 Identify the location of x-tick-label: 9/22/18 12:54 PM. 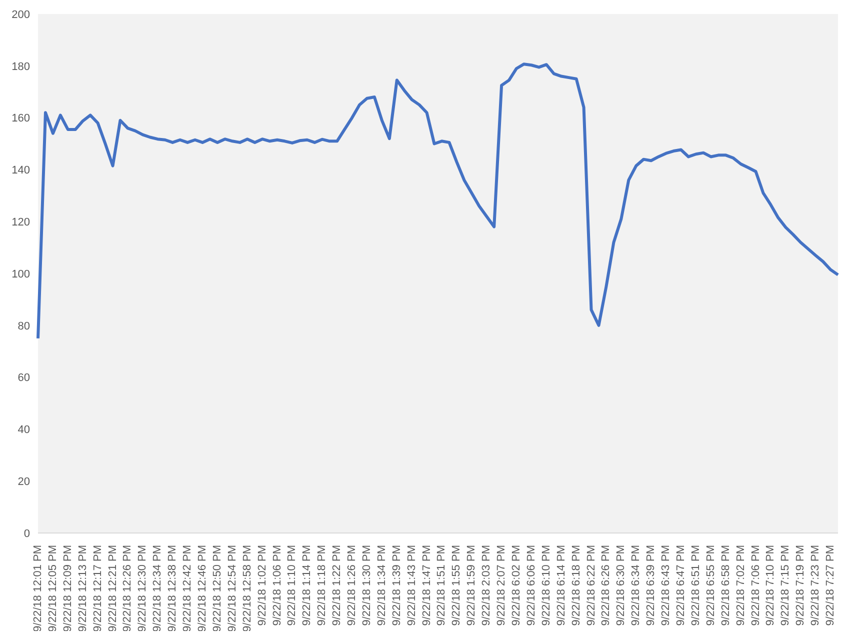
(232, 588).